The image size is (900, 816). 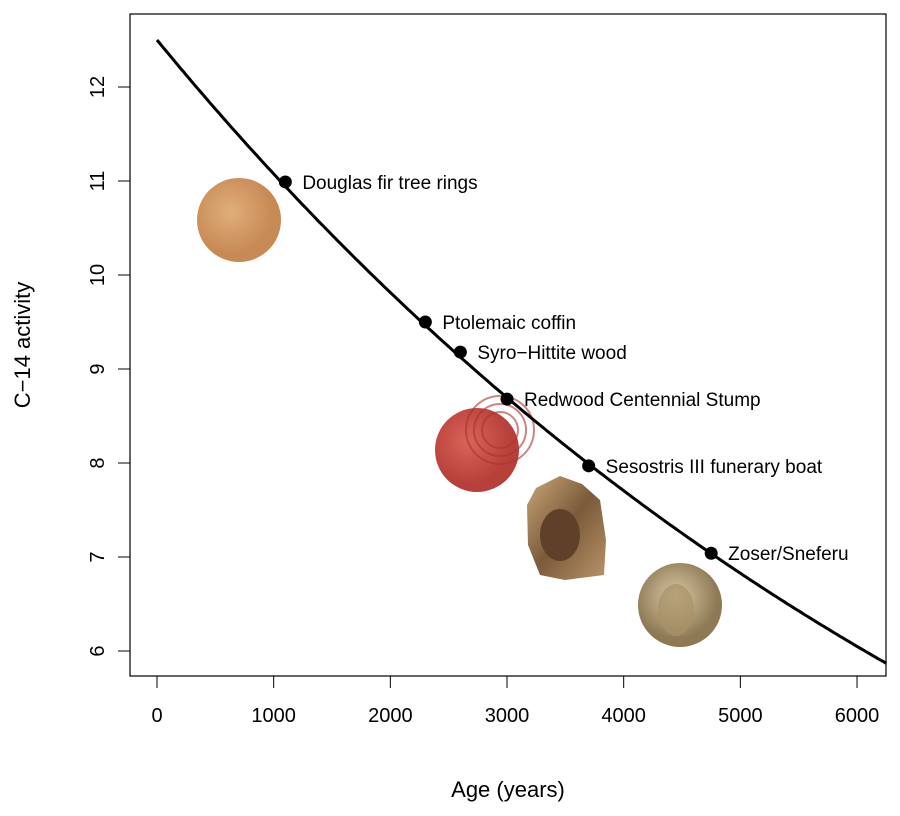 What do you see at coordinates (239, 220) in the screenshot?
I see `douglas-fir-wood-image` at bounding box center [239, 220].